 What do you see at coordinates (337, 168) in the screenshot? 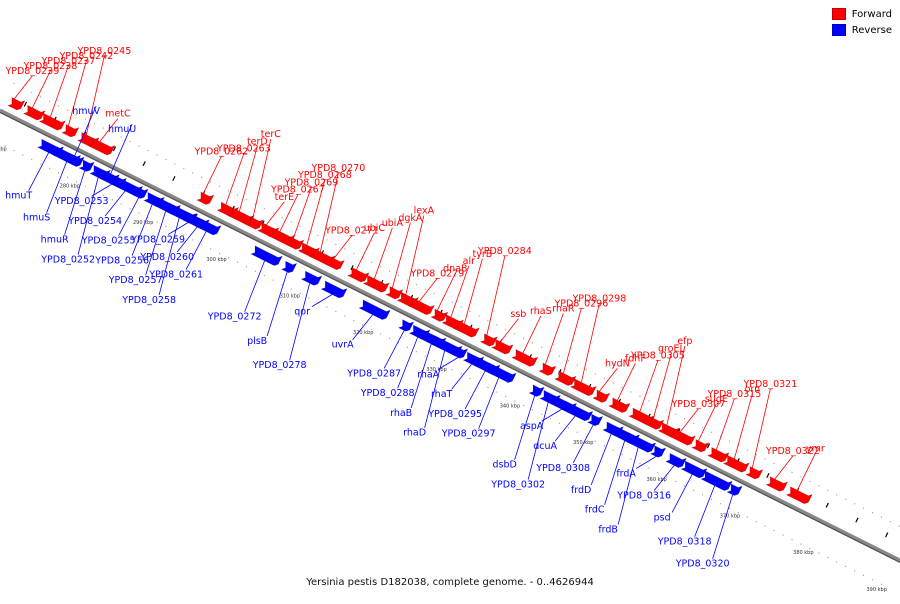
I see `forward-gene-label: YPD8_0270` at bounding box center [337, 168].